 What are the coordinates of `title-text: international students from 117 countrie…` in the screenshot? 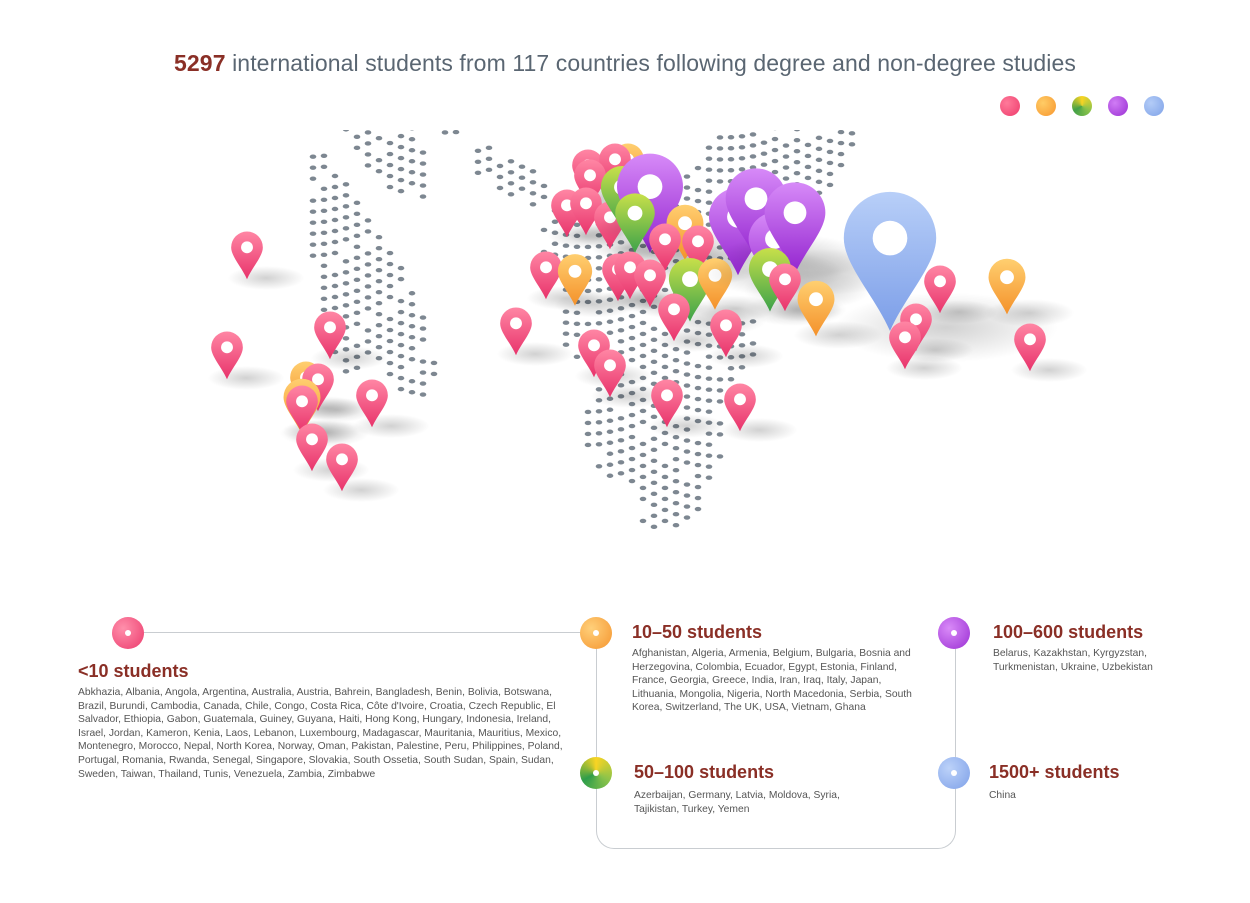 It's located at (654, 63).